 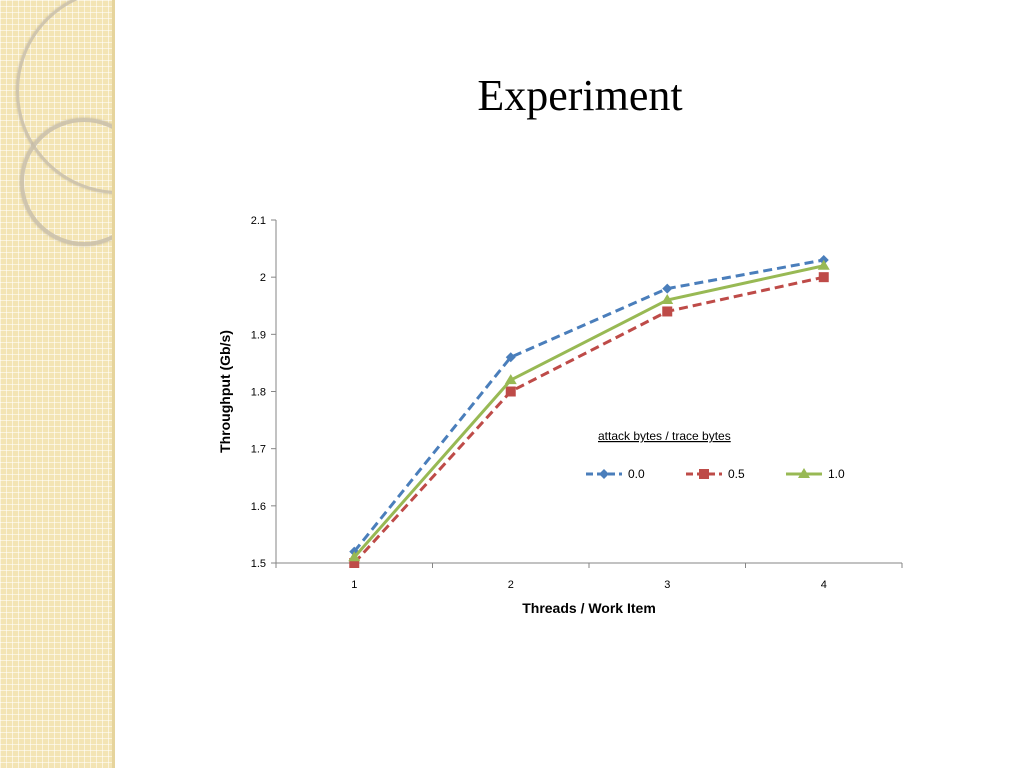 What do you see at coordinates (580, 95) in the screenshot?
I see `slide-title: Experiment` at bounding box center [580, 95].